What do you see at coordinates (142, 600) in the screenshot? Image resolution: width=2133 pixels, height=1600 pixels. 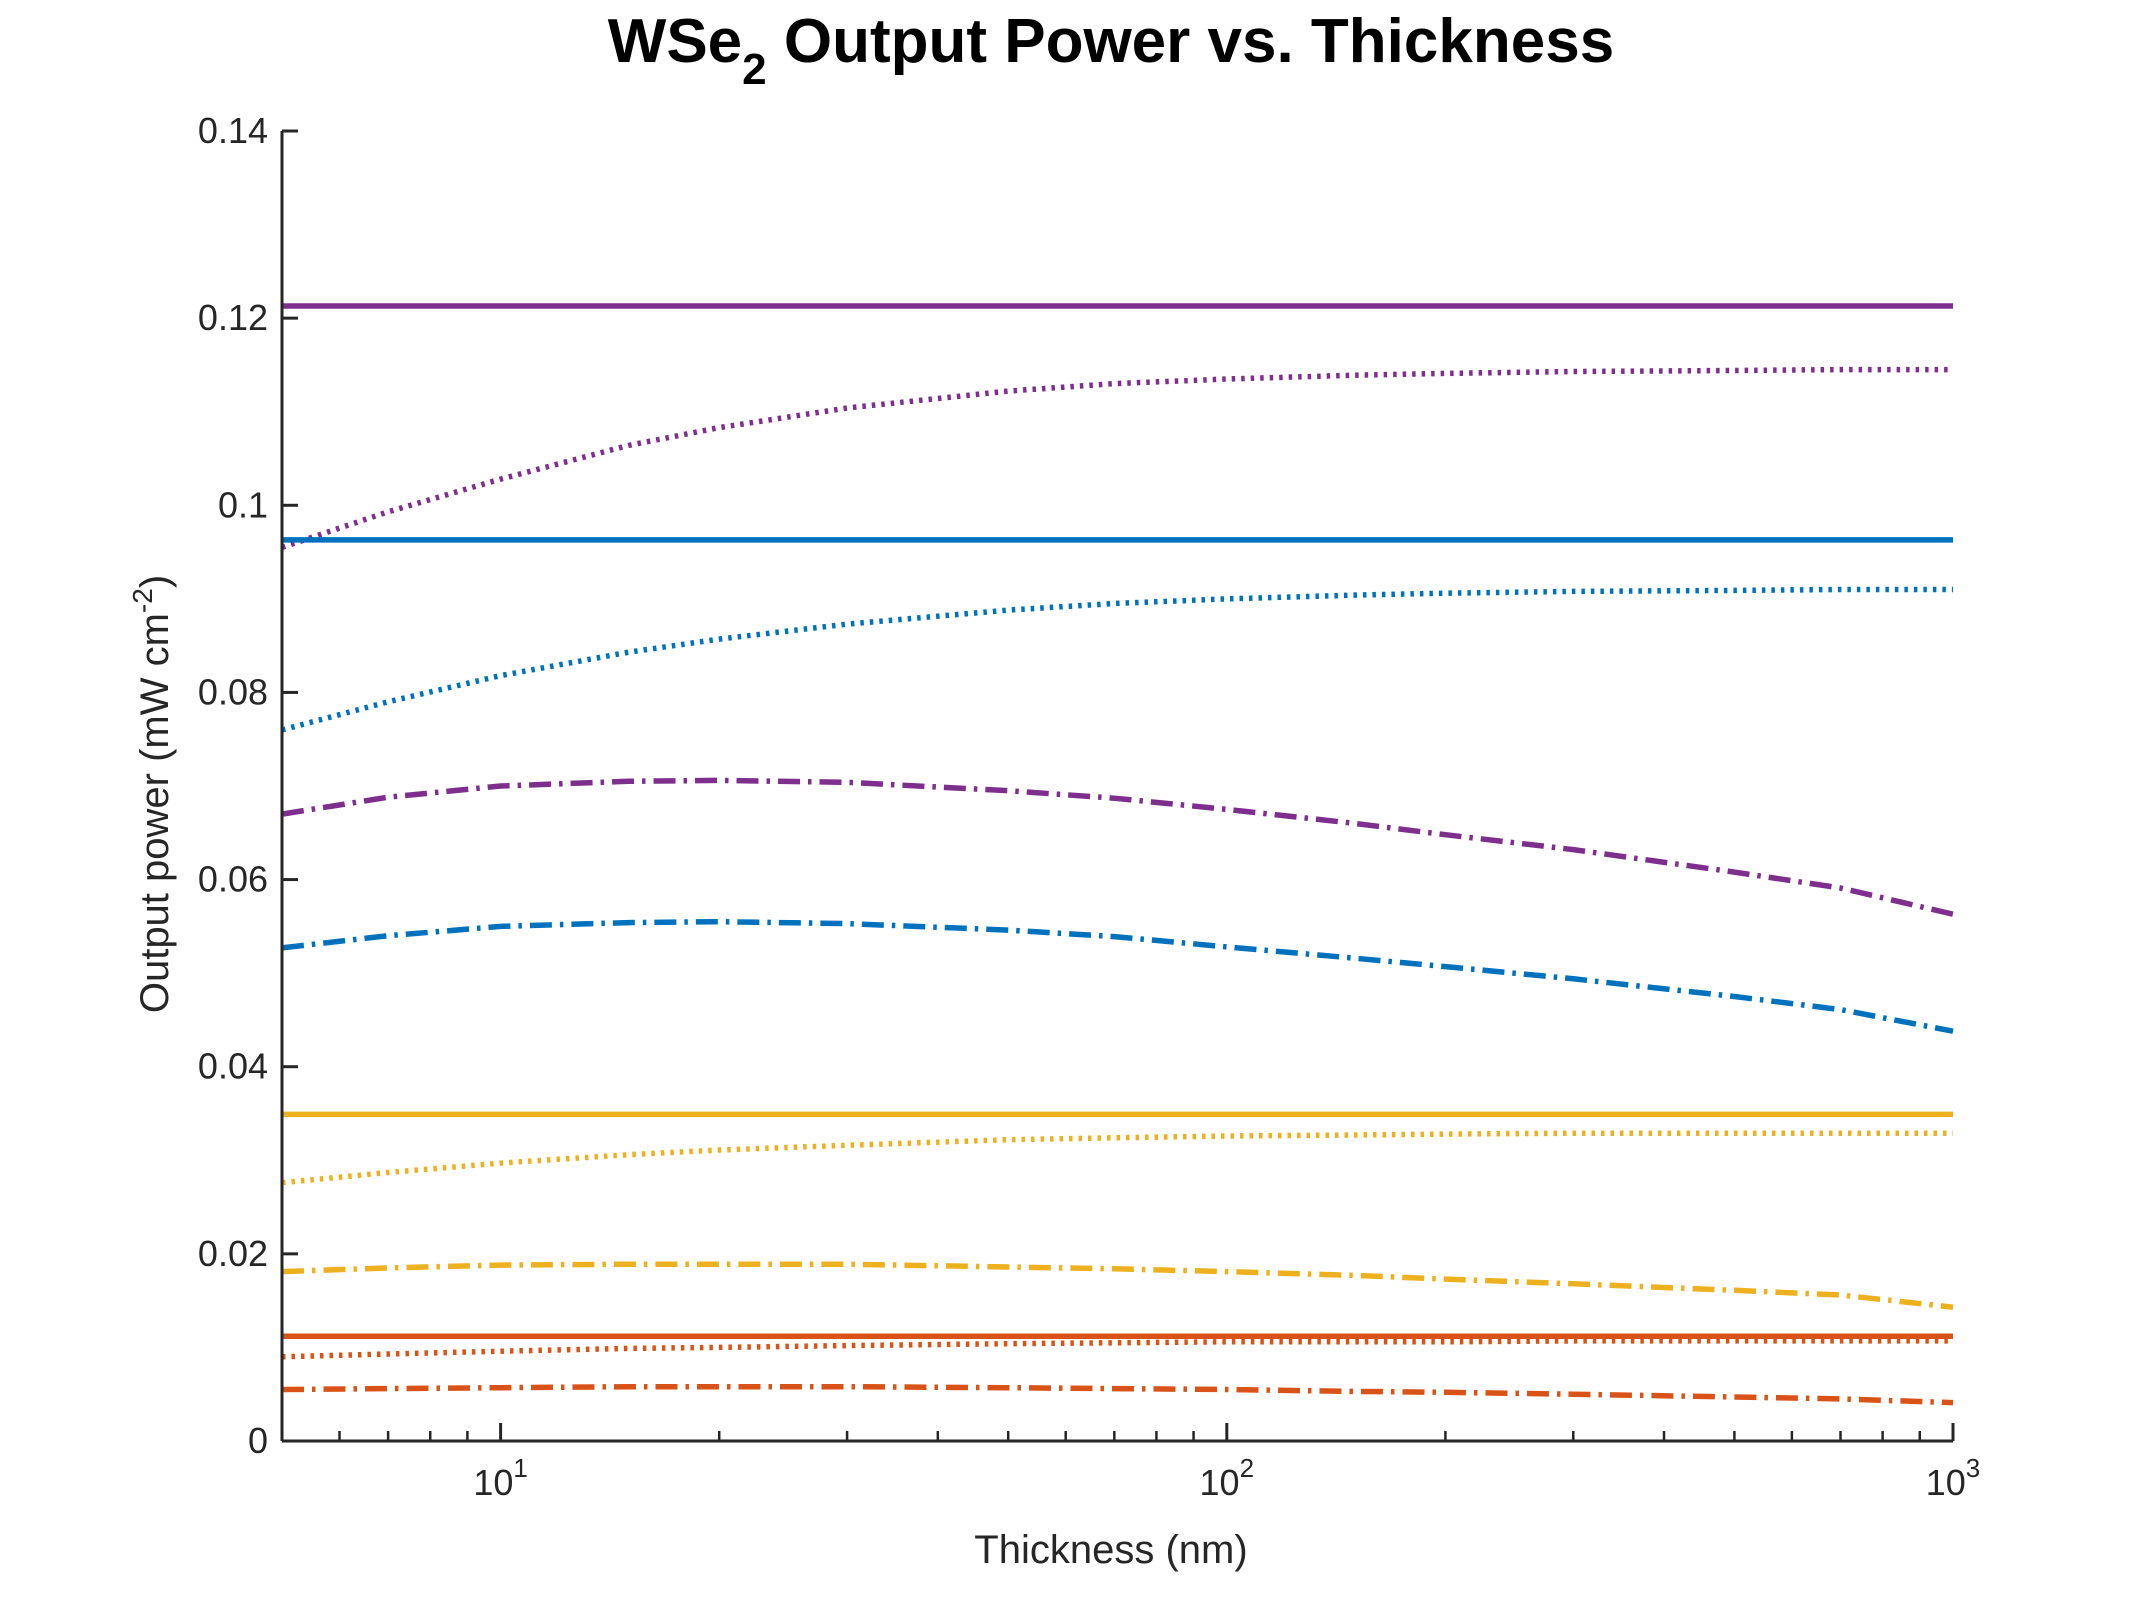 I see `y-axis-label-superscript: -2` at bounding box center [142, 600].